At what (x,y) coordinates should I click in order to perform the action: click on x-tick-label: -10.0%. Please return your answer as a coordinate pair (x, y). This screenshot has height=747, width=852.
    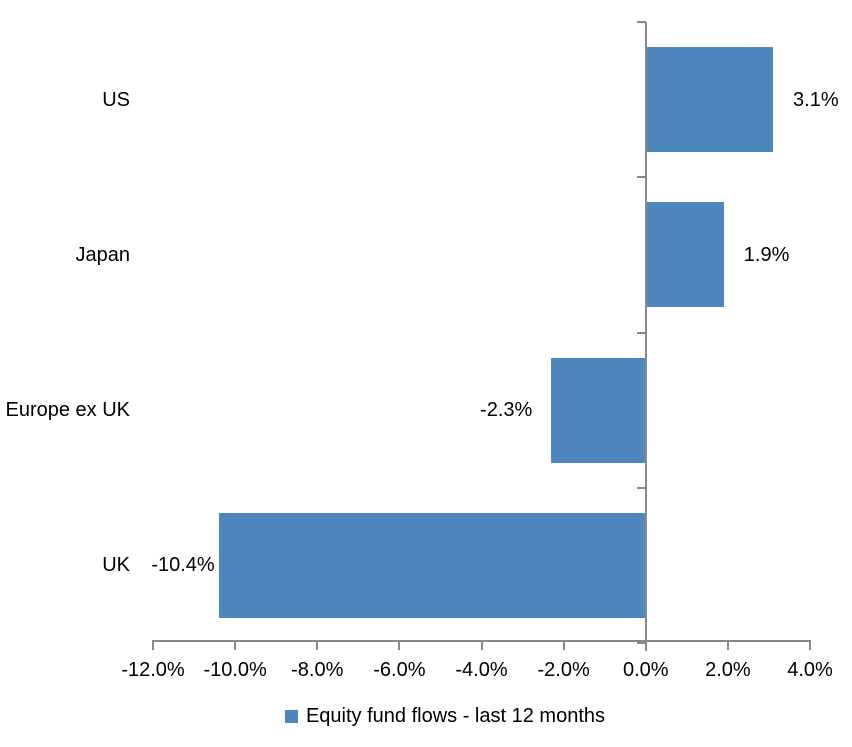
    Looking at the image, I should click on (235, 670).